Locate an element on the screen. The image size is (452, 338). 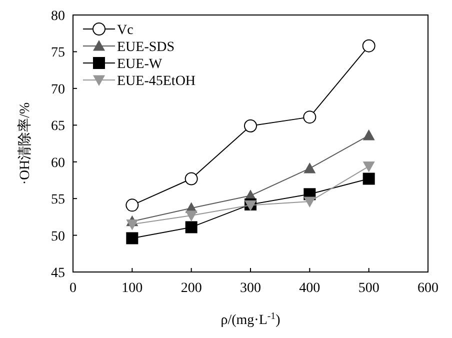
legend-label: EUE-45EtOH is located at coordinates (156, 81).